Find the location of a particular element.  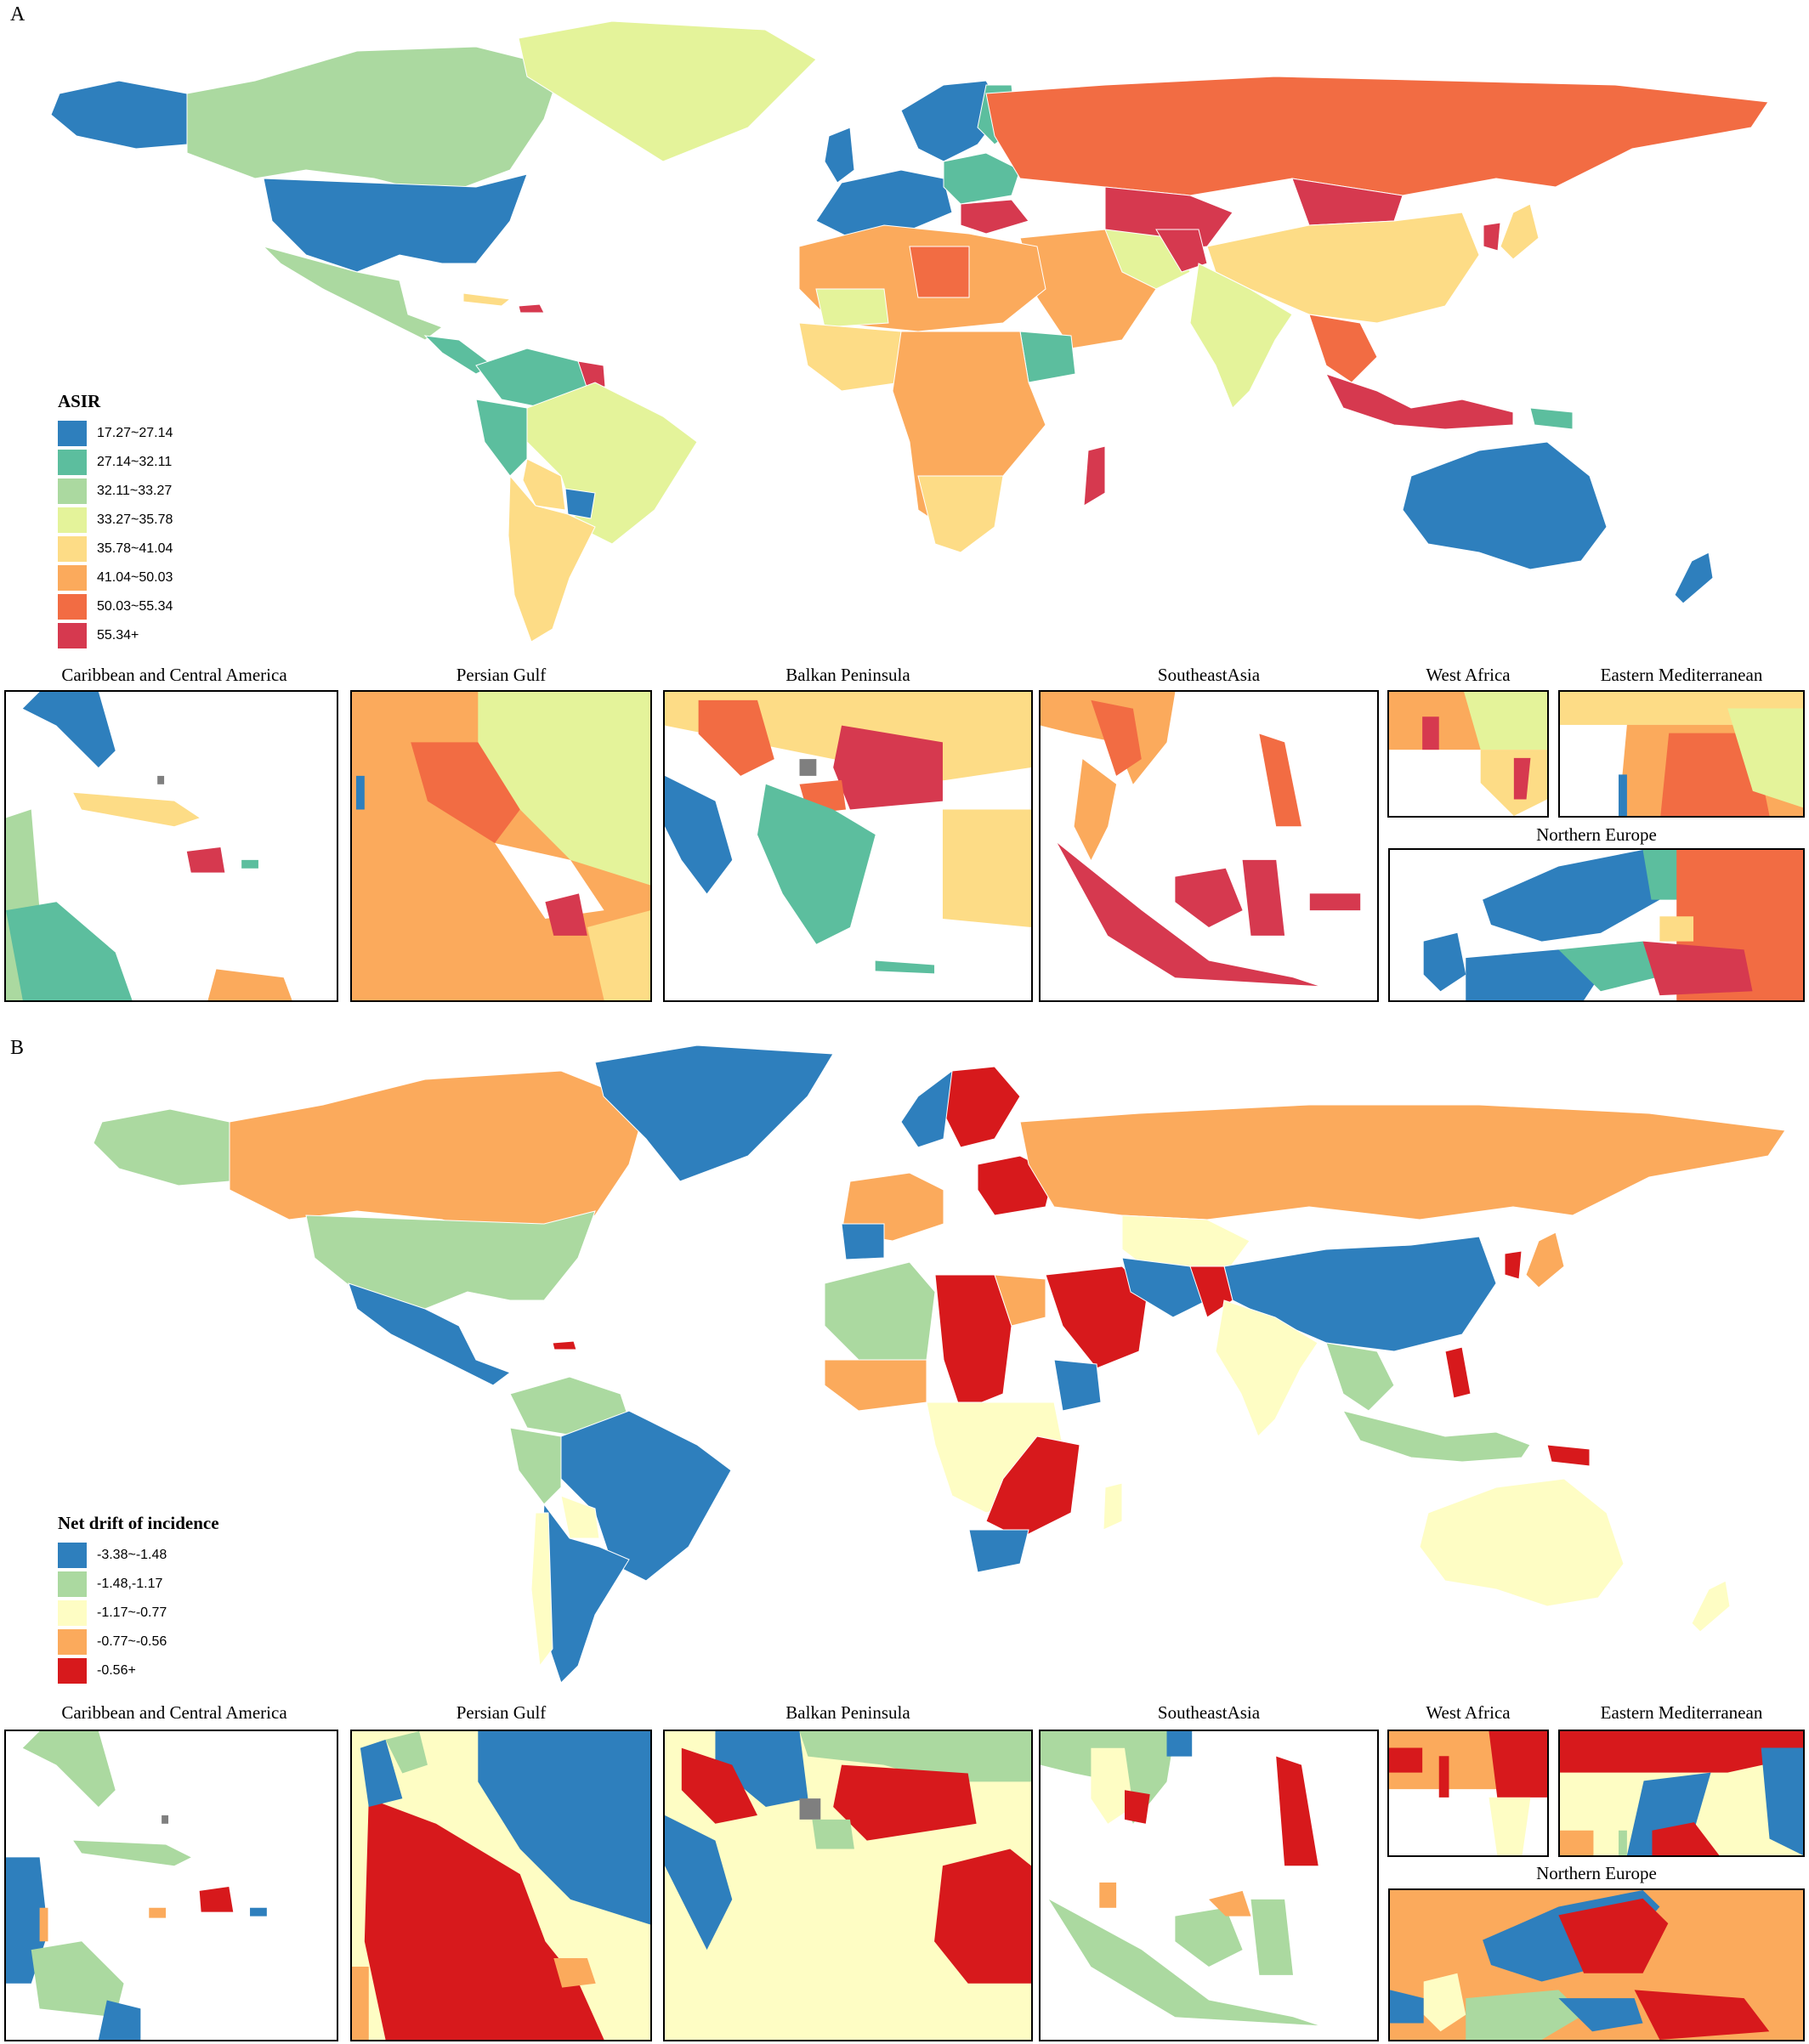

inset-title-eastern-mediterranean: Eastern Mediterranean is located at coordinates (1681, 1713).